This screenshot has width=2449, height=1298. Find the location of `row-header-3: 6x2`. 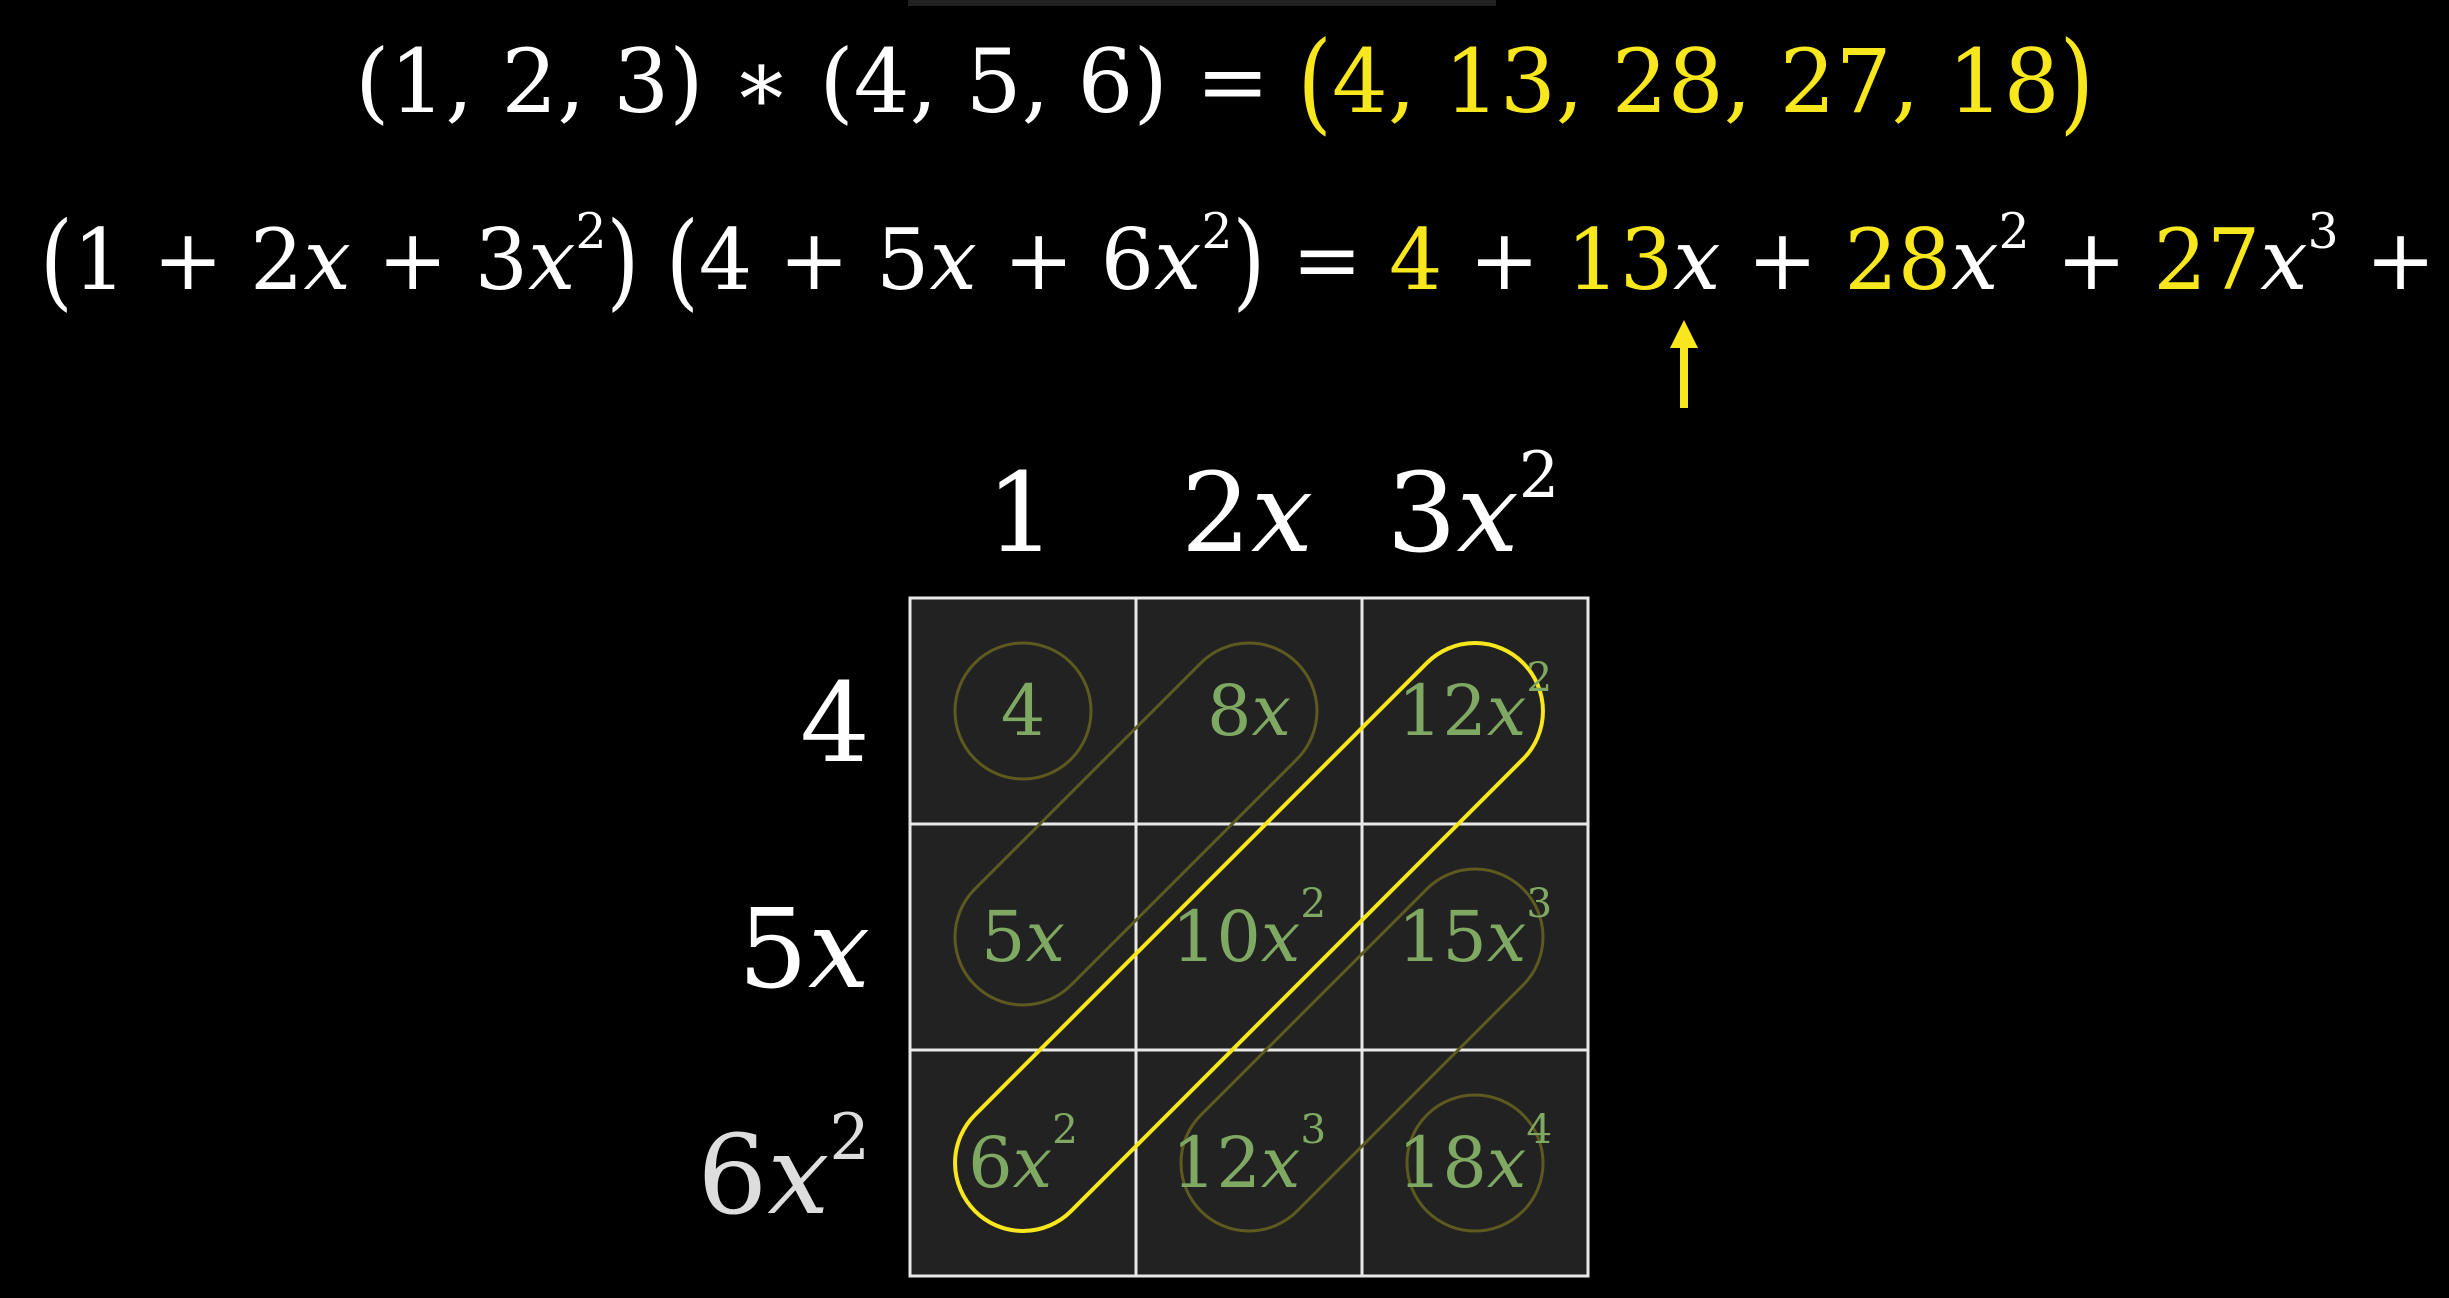

row-header-3: 6x2 is located at coordinates (783, 1169).